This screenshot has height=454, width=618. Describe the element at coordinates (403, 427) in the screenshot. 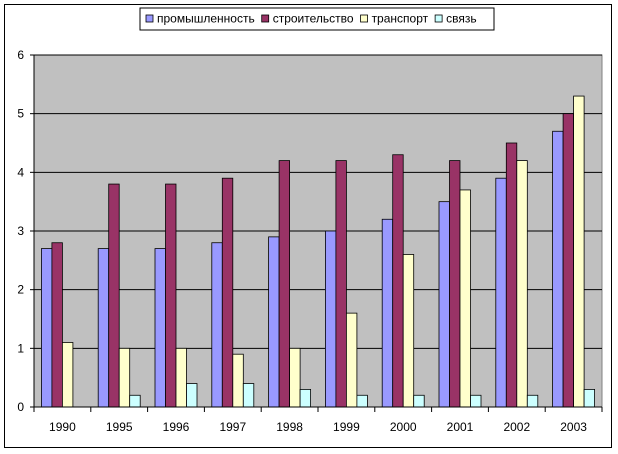

I see `x-tick-label: 2000` at that location.